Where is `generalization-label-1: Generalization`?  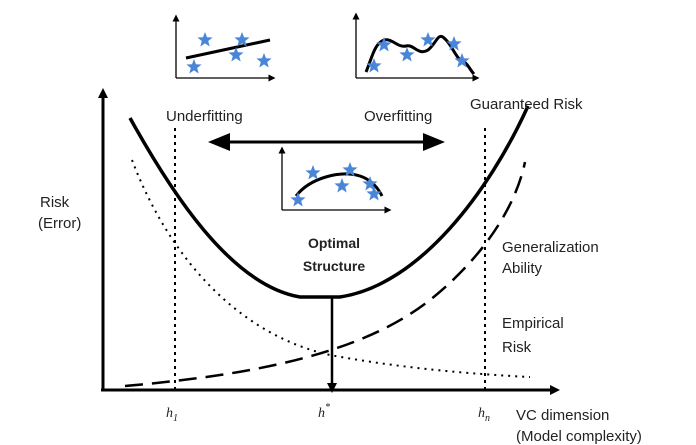
generalization-label-1: Generalization is located at coordinates (550, 247).